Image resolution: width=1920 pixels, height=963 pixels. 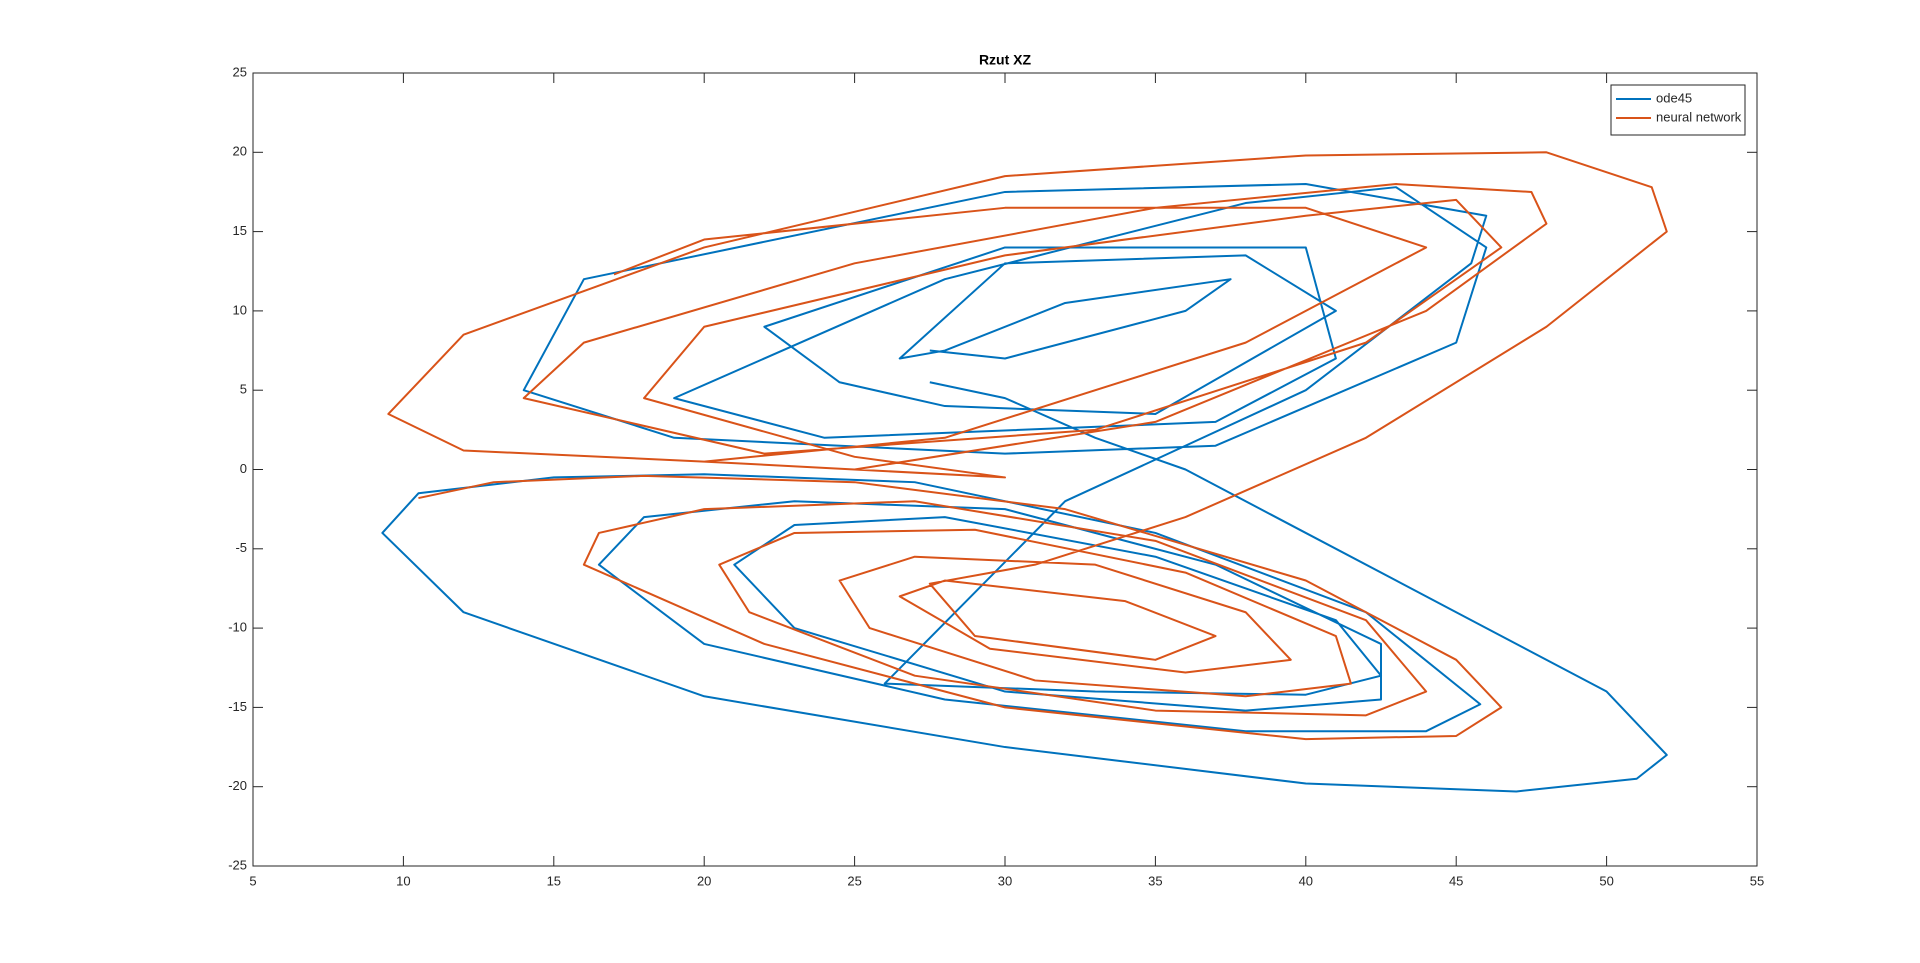 What do you see at coordinates (1456, 880) in the screenshot?
I see `x-tick-label: 45` at bounding box center [1456, 880].